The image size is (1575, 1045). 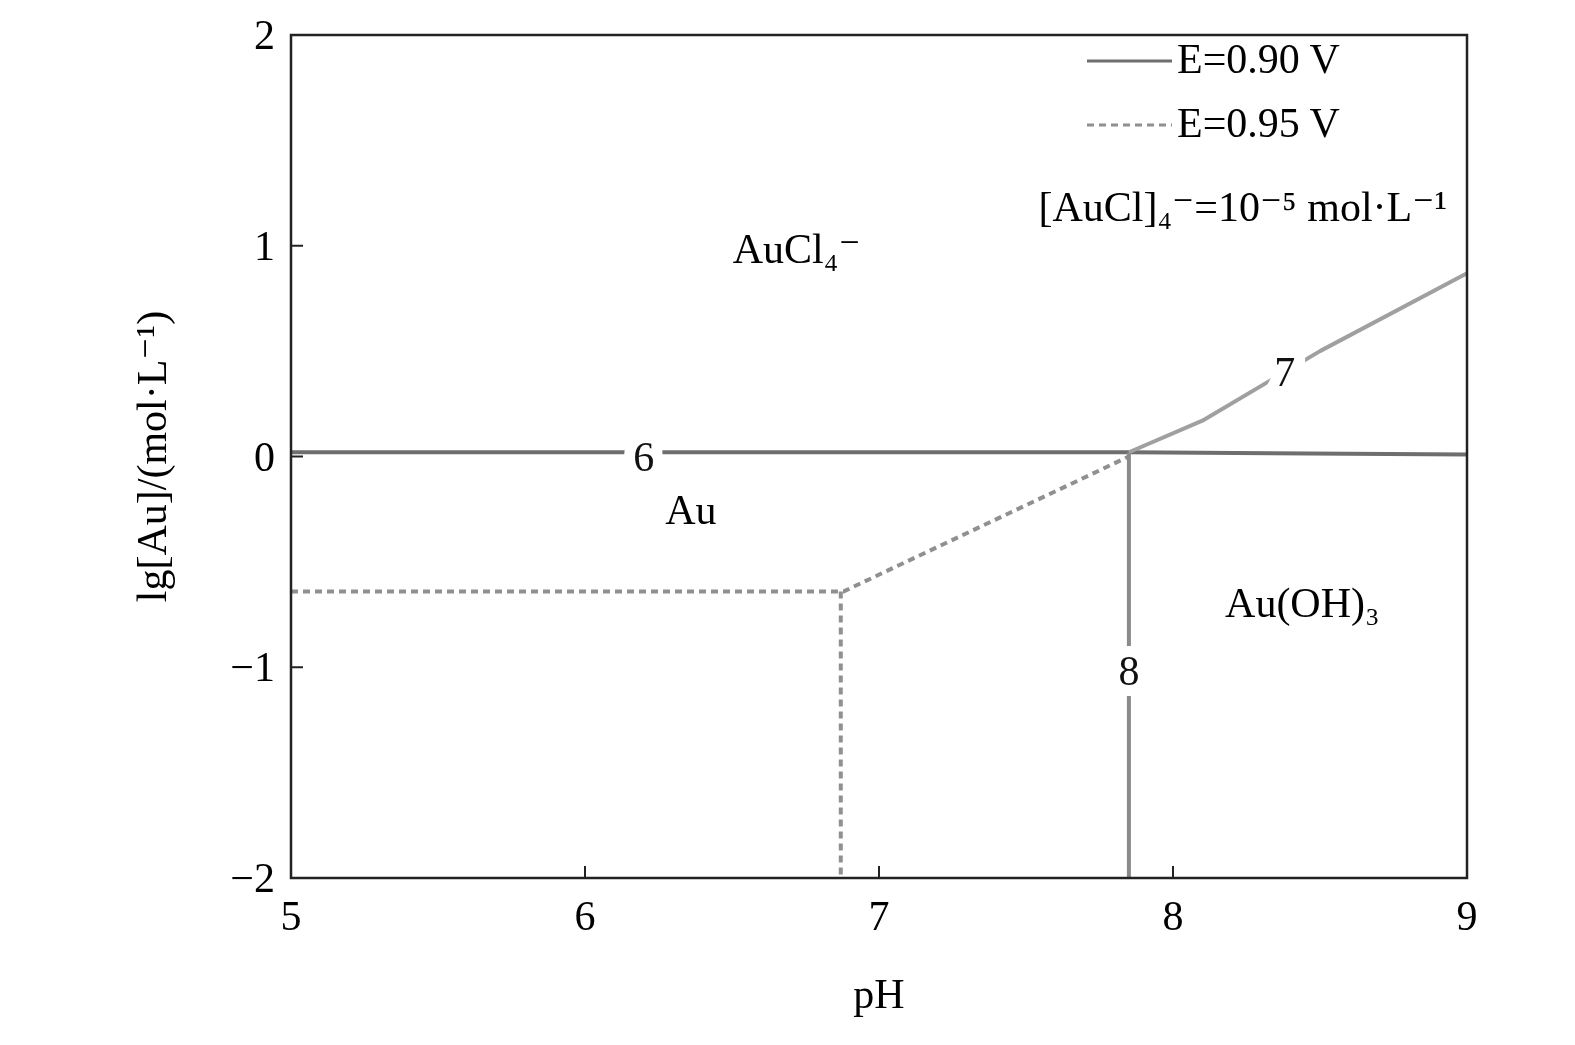 I want to click on annotation: 8, so click(x=1129, y=671).